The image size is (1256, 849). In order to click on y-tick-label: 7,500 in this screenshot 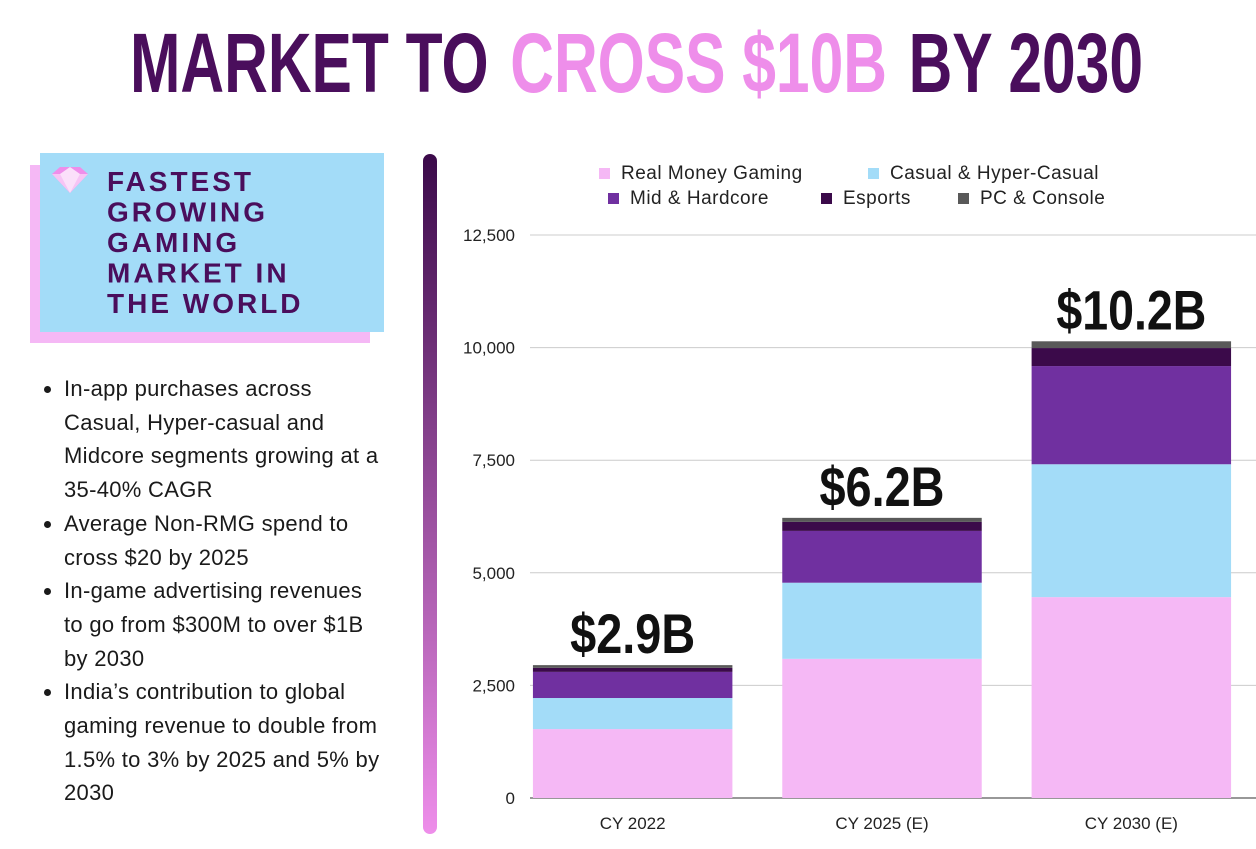, I will do `click(493, 460)`.